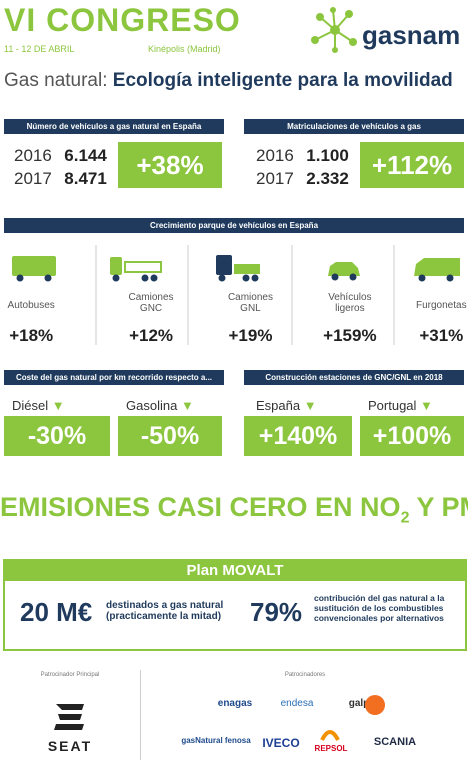 The image size is (468, 766). I want to click on category: Diésel ▼, so click(38, 405).